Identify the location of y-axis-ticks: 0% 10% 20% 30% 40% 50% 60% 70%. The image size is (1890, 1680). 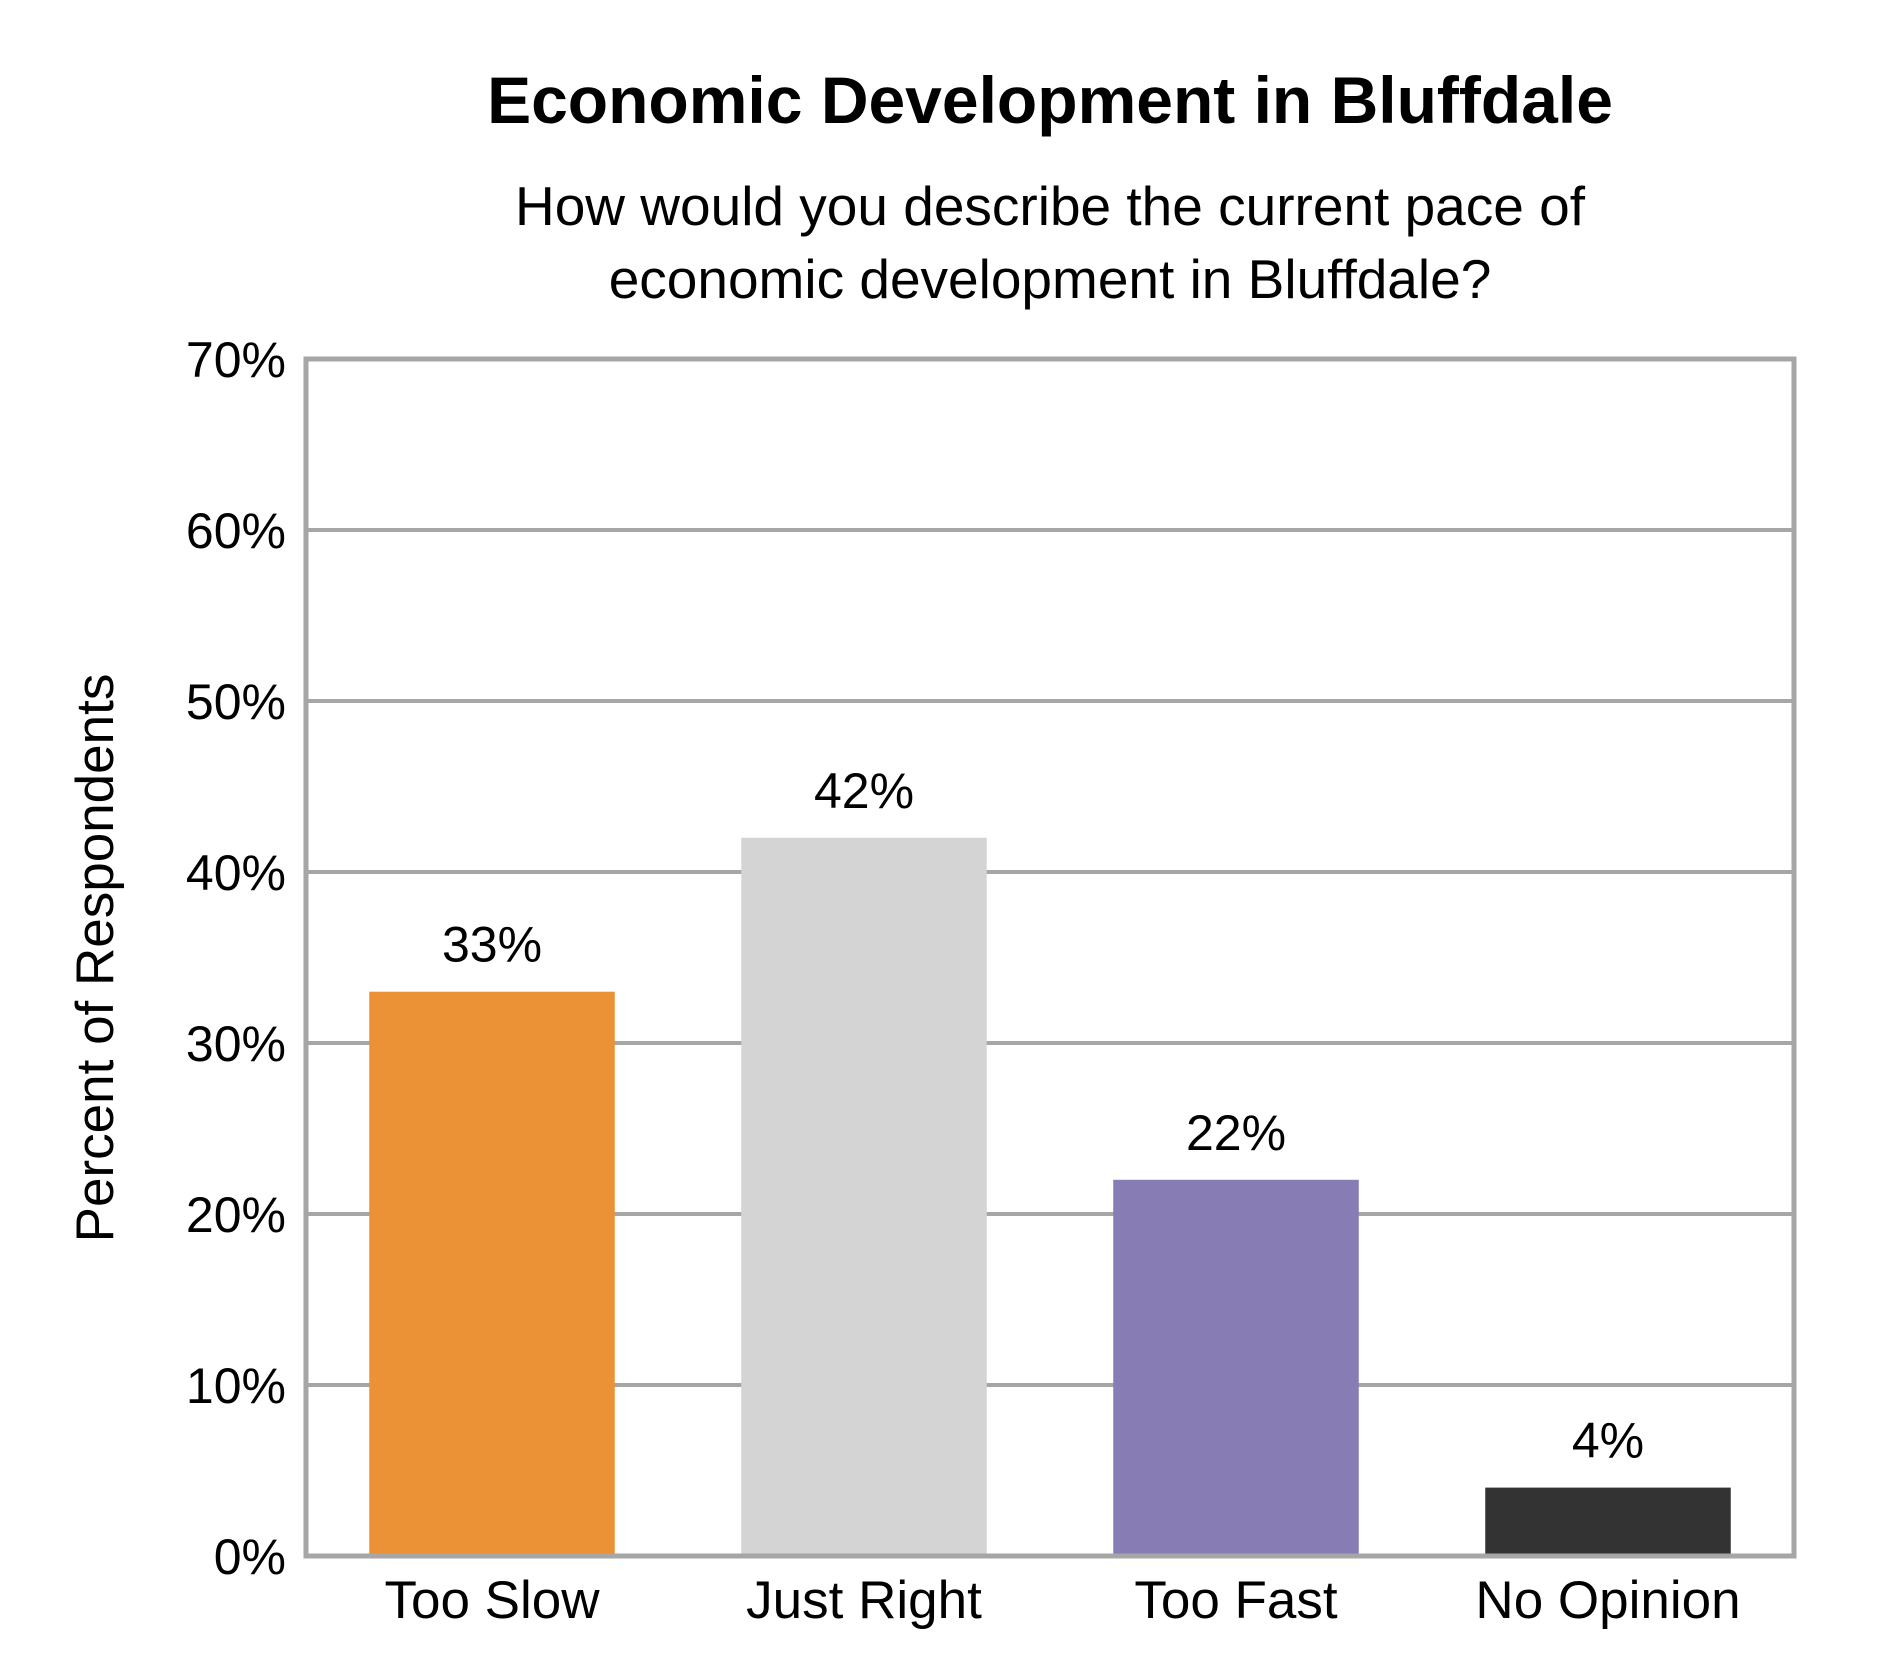
(236, 958).